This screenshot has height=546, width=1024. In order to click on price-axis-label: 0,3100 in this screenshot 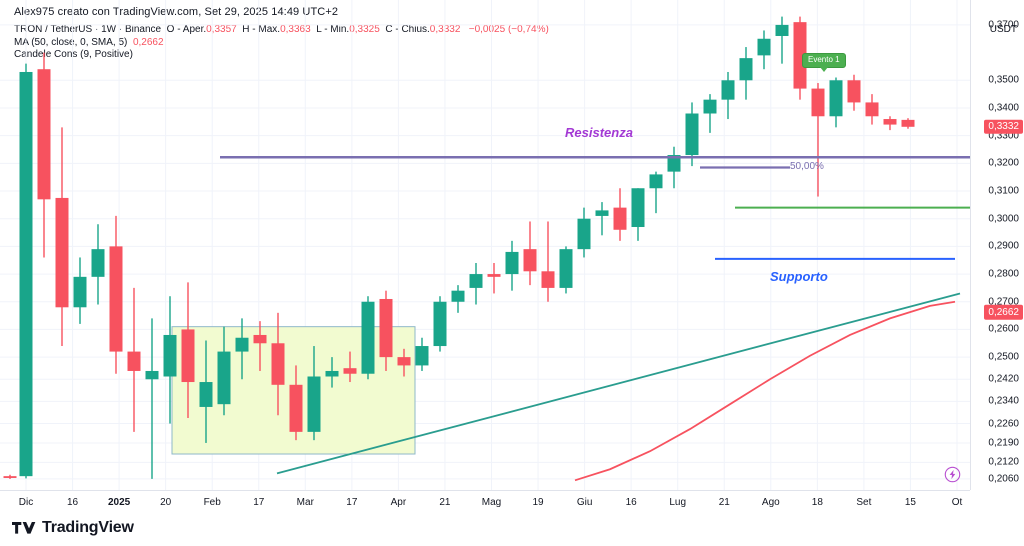, I will do `click(1003, 191)`.